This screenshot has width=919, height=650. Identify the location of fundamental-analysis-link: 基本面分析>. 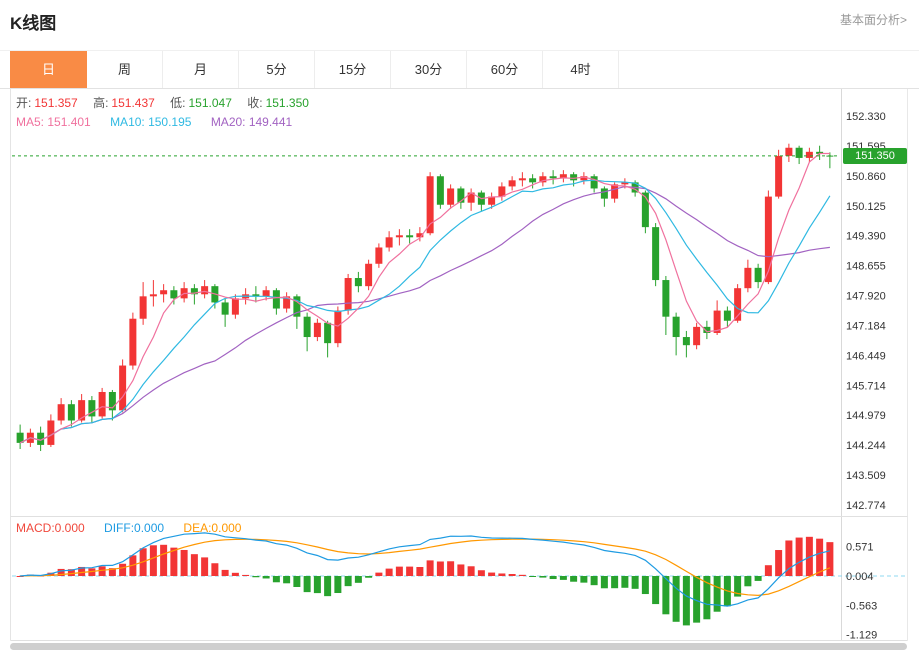
(873, 20).